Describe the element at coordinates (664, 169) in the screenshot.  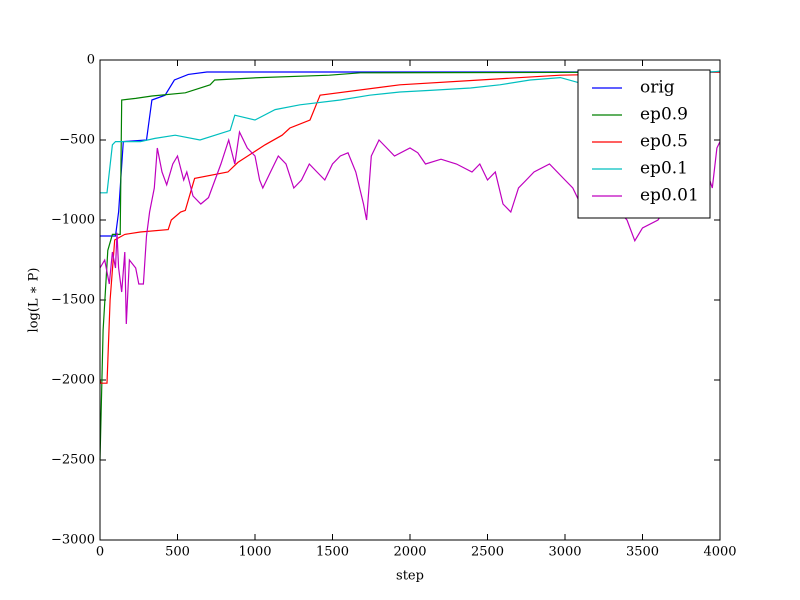
I see `legend-label: ep0.1` at that location.